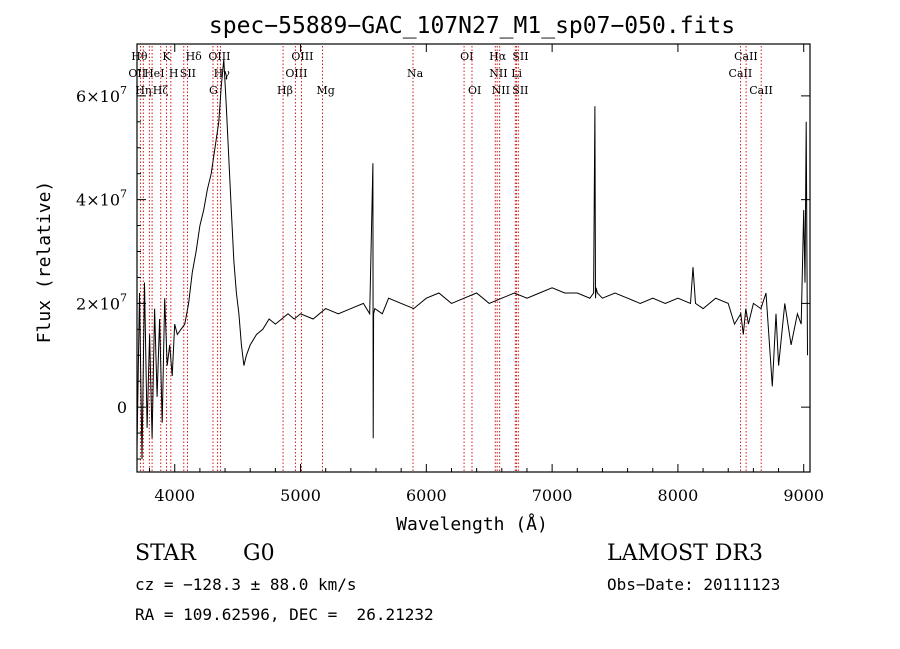 The image size is (900, 649). I want to click on y-tick-label: 4×10⁷, so click(101, 199).